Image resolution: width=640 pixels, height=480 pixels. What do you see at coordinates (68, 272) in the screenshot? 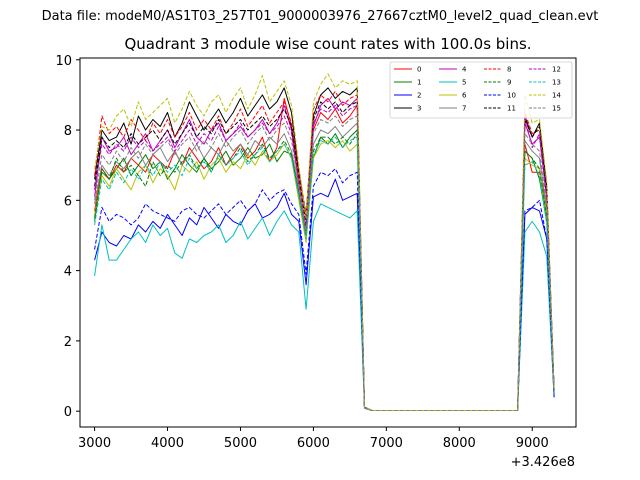
I see `y-tick-label: 4` at bounding box center [68, 272].